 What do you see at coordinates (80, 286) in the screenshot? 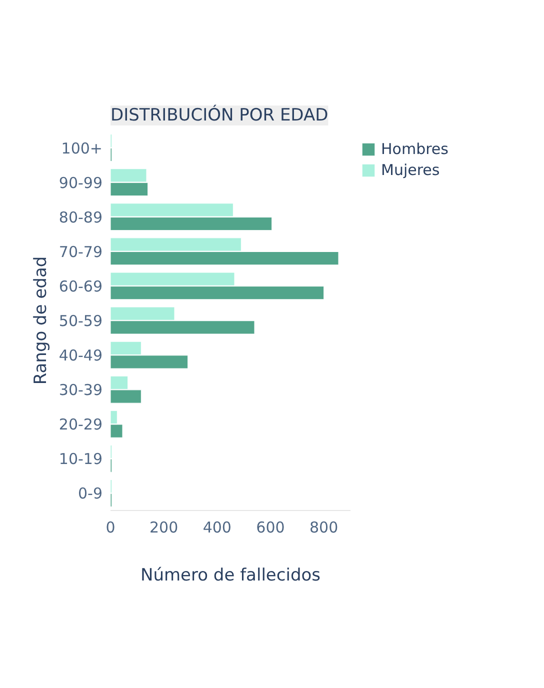
I see `y-tick-label: 60-69` at bounding box center [80, 286].